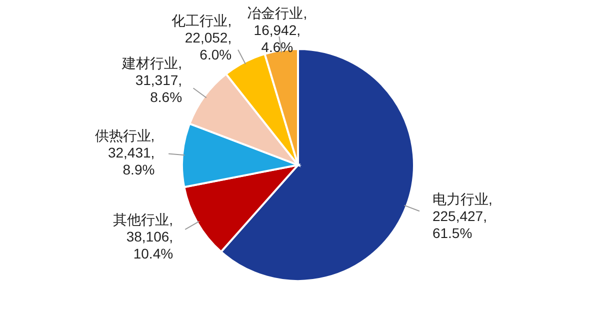 The height and width of the screenshot is (325, 600). Describe the element at coordinates (277, 30) in the screenshot. I see `slice-label: 冶金行业, 16,942, 4.6%` at that location.